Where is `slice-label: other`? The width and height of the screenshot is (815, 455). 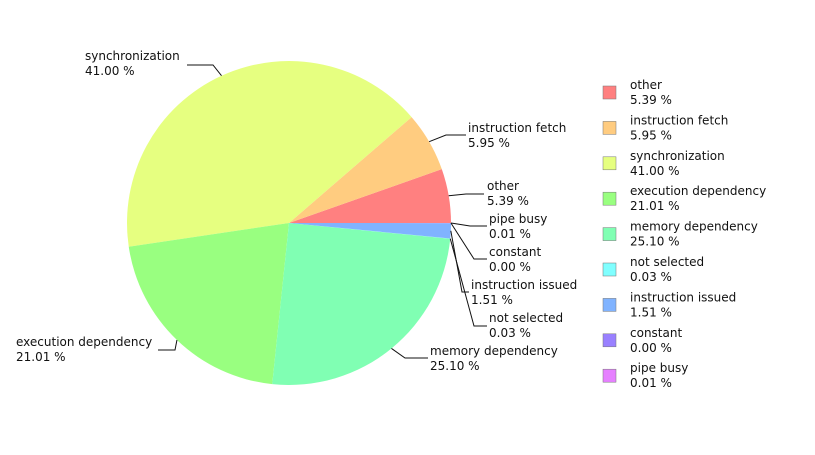
slice-label: other is located at coordinates (503, 186).